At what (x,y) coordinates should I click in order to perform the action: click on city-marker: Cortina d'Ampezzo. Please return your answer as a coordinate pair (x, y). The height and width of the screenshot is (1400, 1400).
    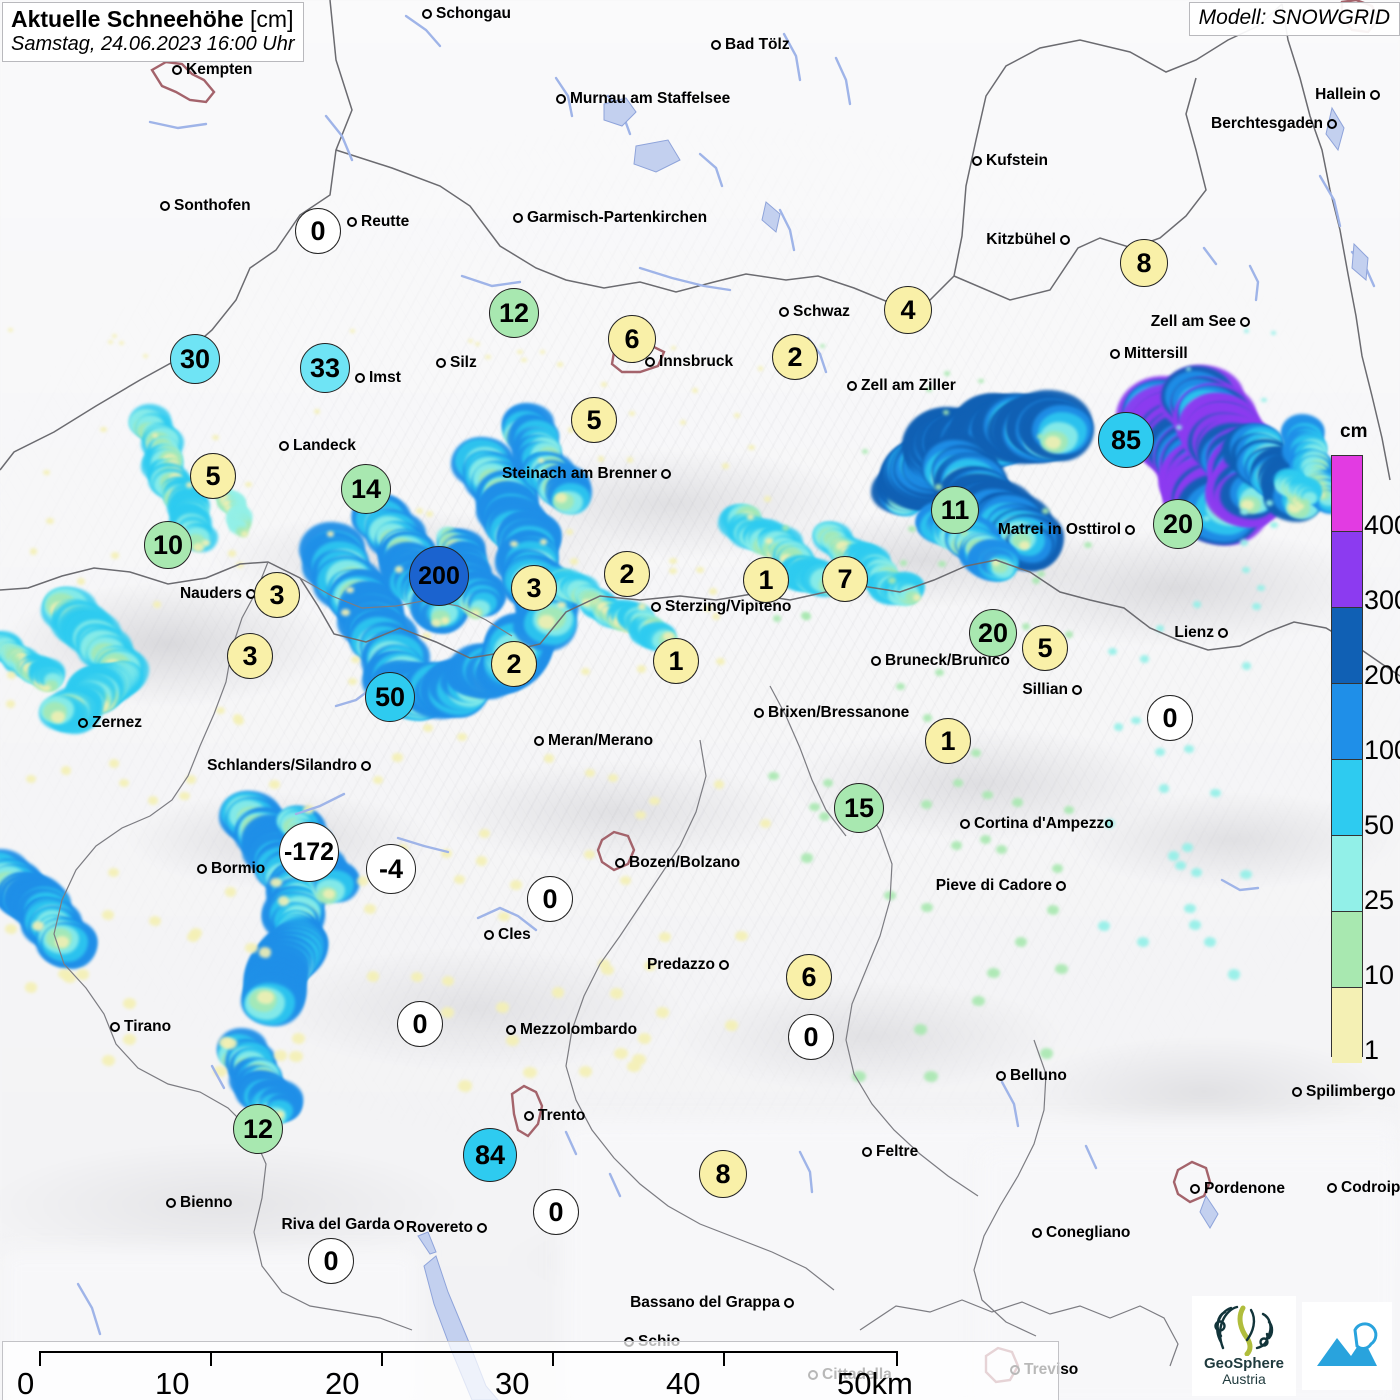
    Looking at the image, I should click on (1037, 824).